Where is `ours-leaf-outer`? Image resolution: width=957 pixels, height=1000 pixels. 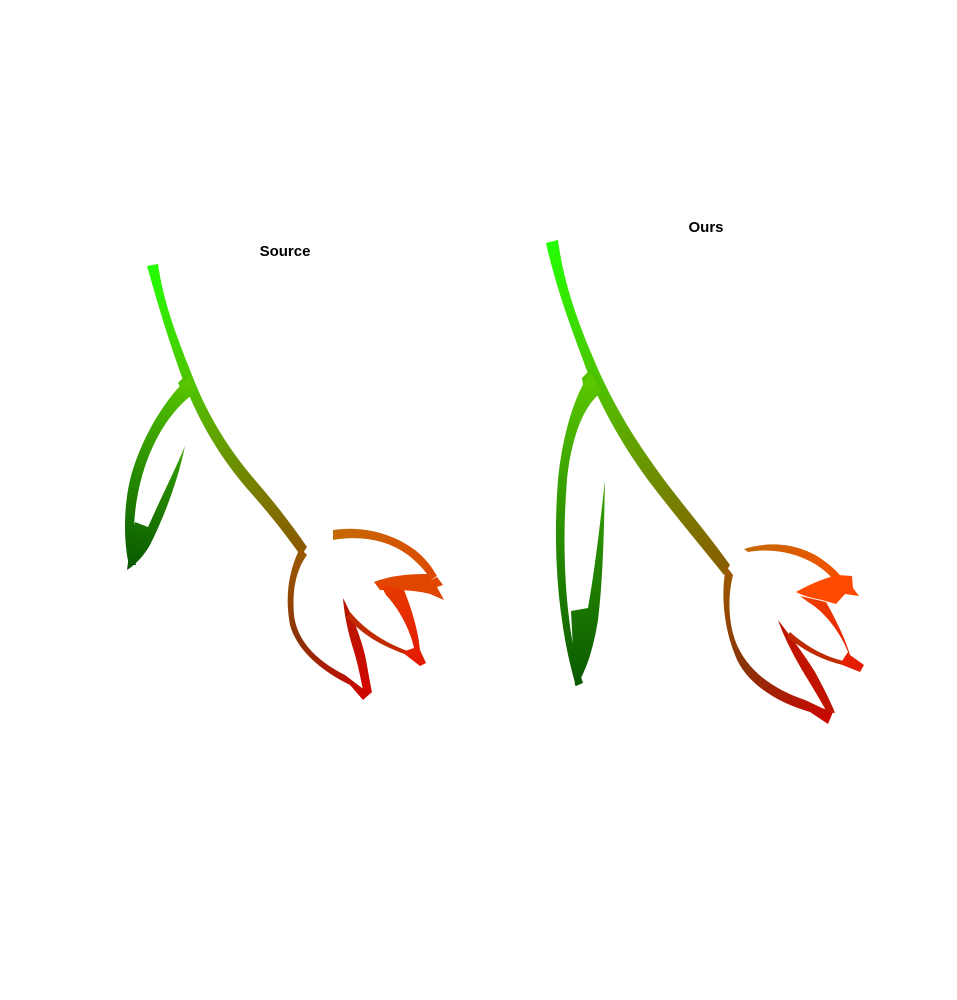 ours-leaf-outer is located at coordinates (578, 529).